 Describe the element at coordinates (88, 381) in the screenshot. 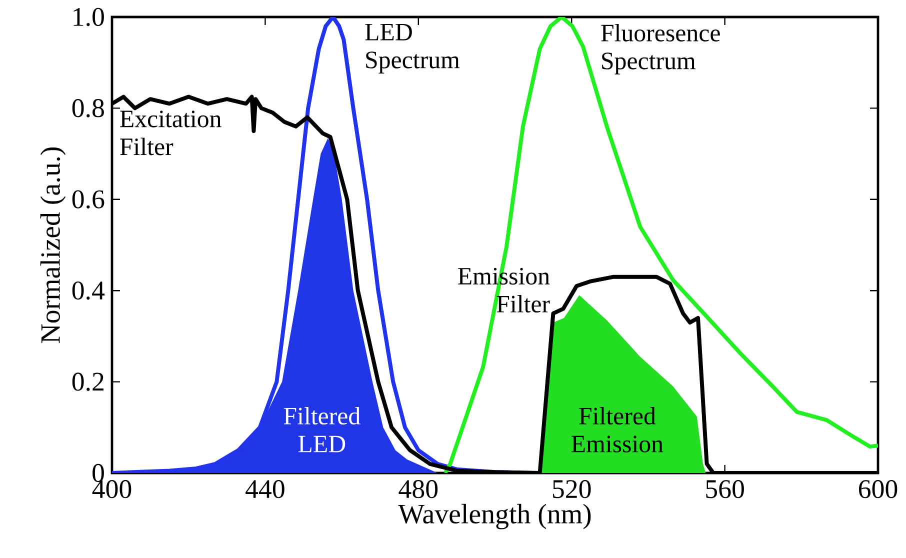

I see `y-tick-label: 0.2` at that location.